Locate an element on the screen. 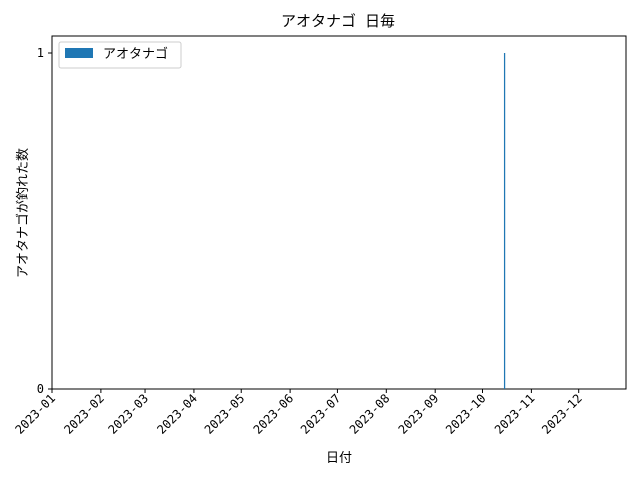 The width and height of the screenshot is (640, 480). y-axis-title: アオタナゴが釣れた数 is located at coordinates (23, 213).